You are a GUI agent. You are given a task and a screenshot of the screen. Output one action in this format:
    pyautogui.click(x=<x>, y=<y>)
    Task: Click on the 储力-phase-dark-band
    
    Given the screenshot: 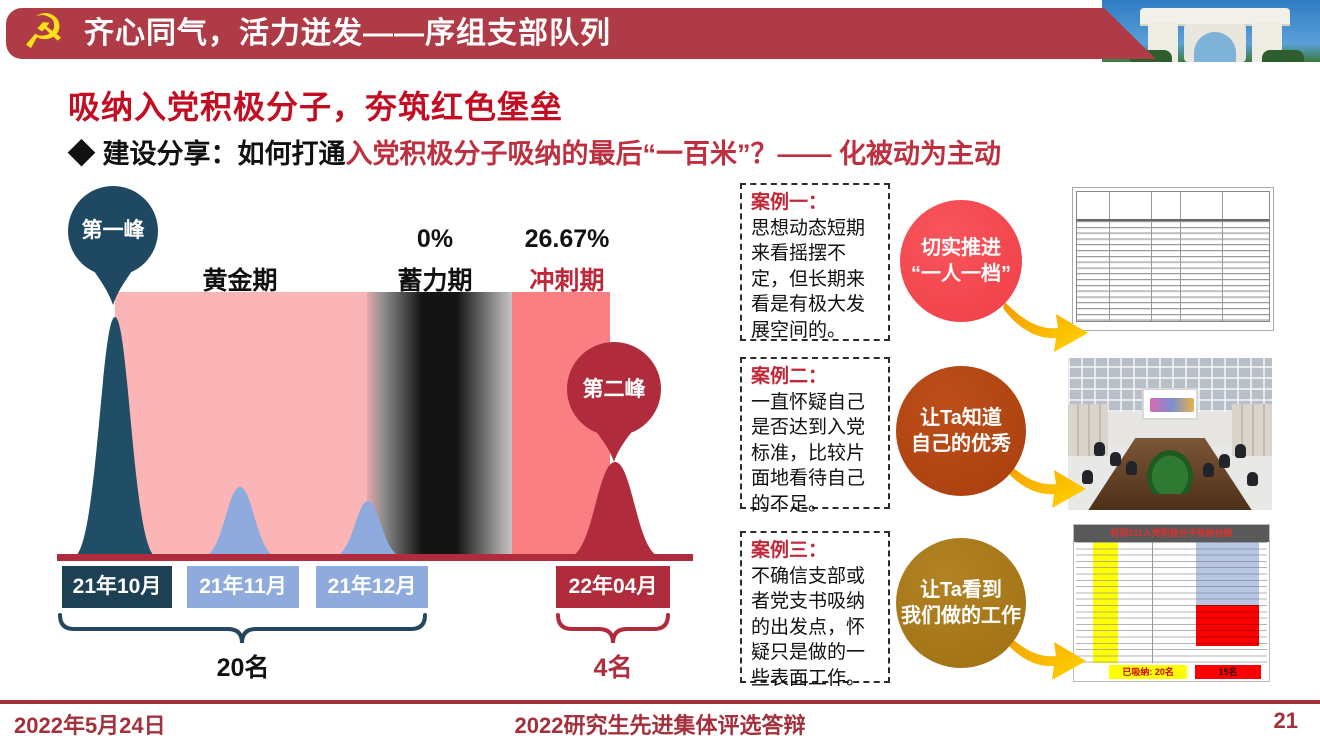 What is the action you would take?
    pyautogui.click(x=439, y=424)
    